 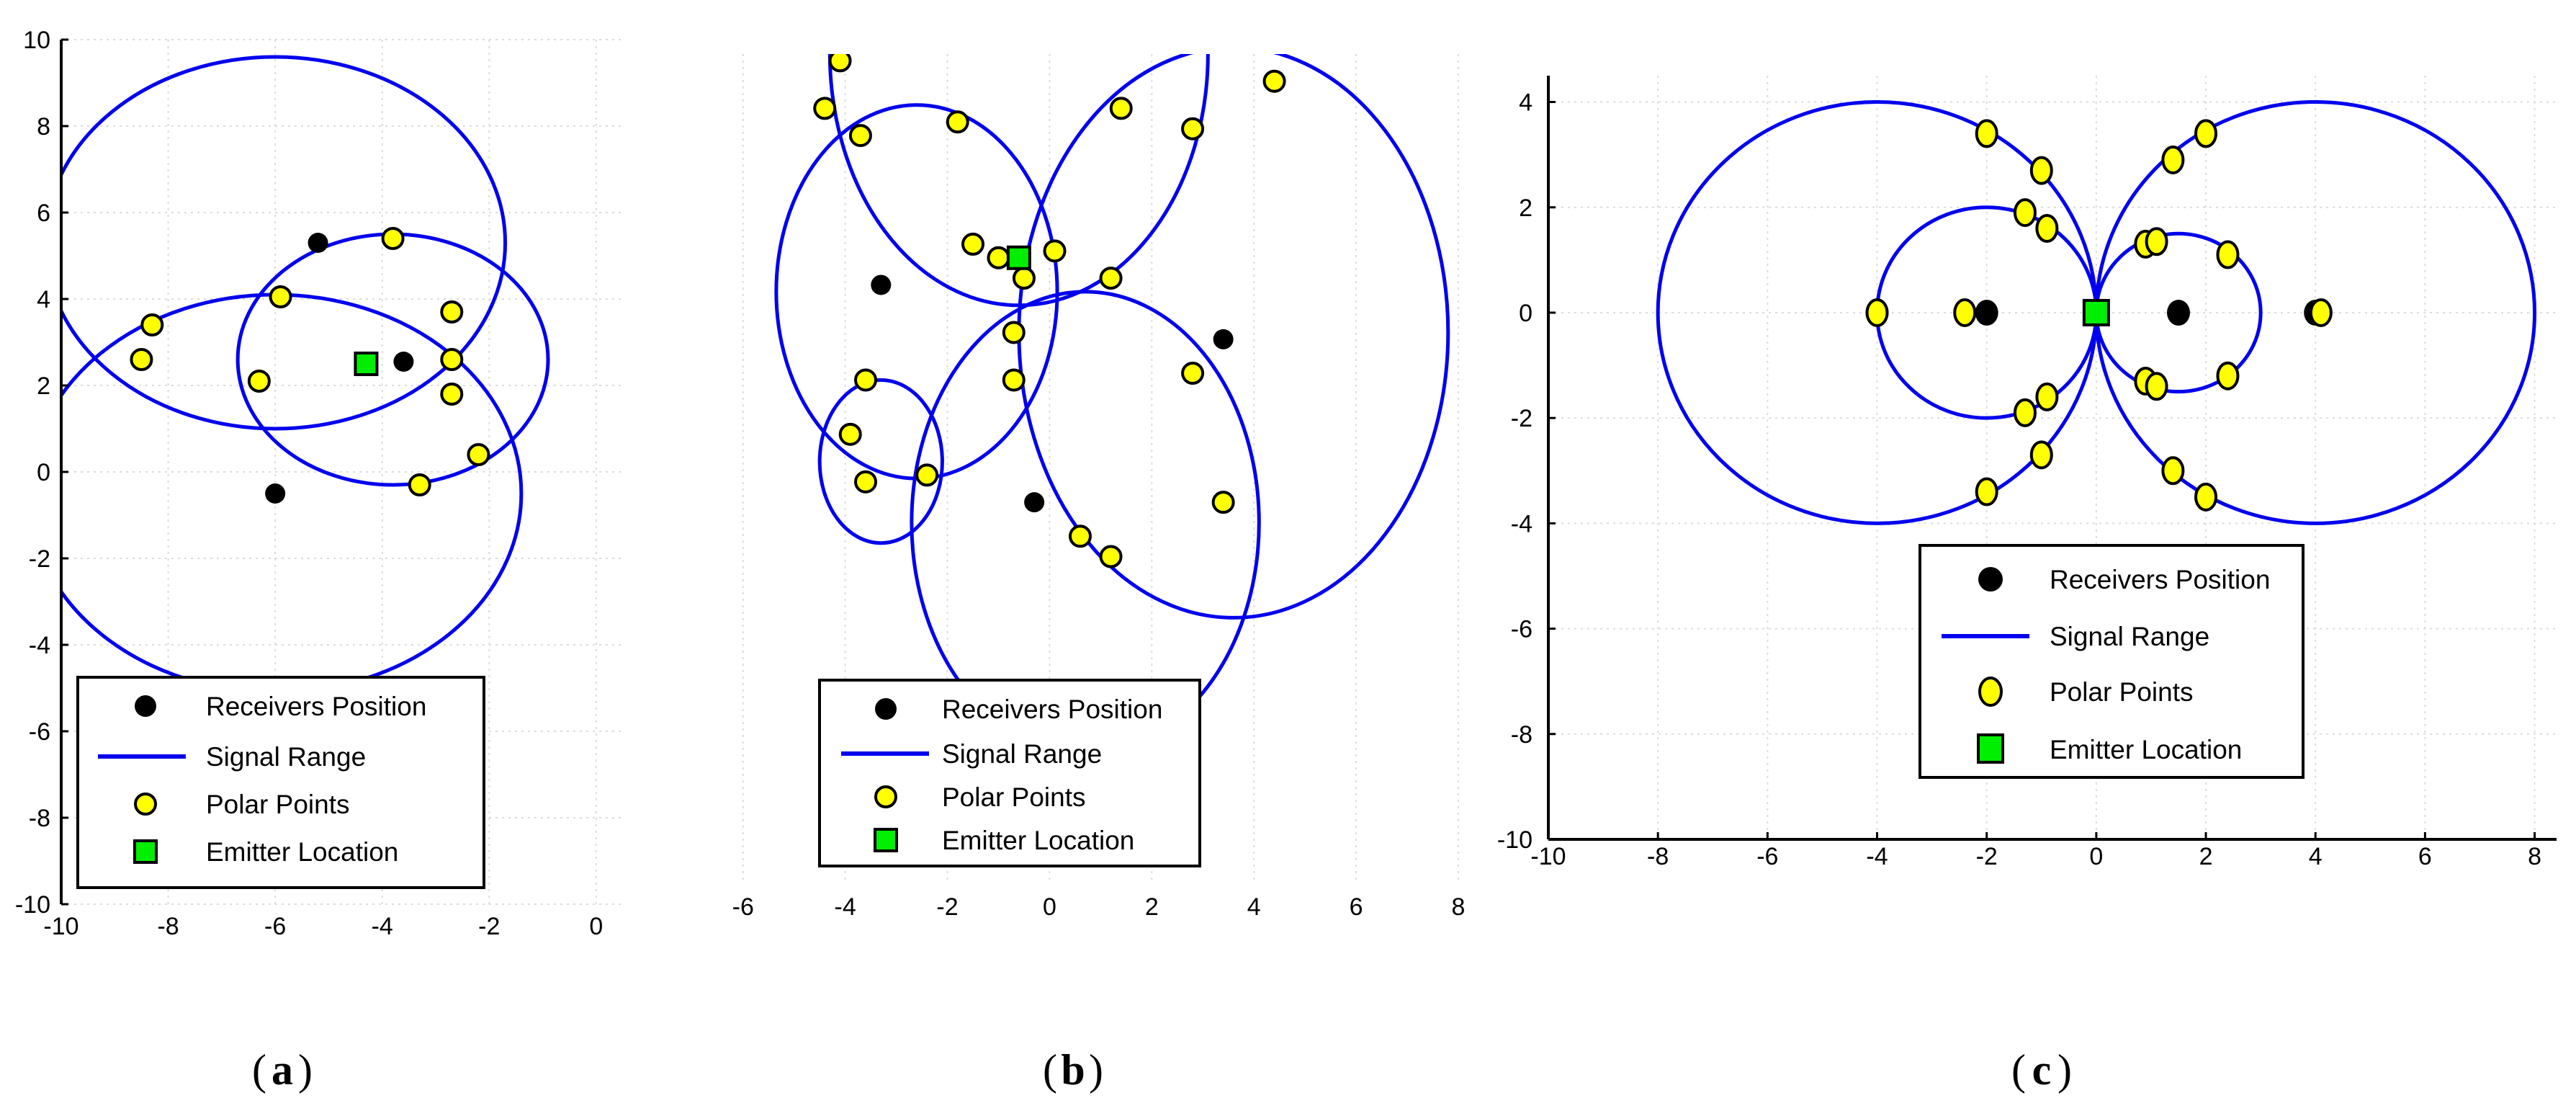 What do you see at coordinates (2206, 857) in the screenshot?
I see `x-tick-label: 2` at bounding box center [2206, 857].